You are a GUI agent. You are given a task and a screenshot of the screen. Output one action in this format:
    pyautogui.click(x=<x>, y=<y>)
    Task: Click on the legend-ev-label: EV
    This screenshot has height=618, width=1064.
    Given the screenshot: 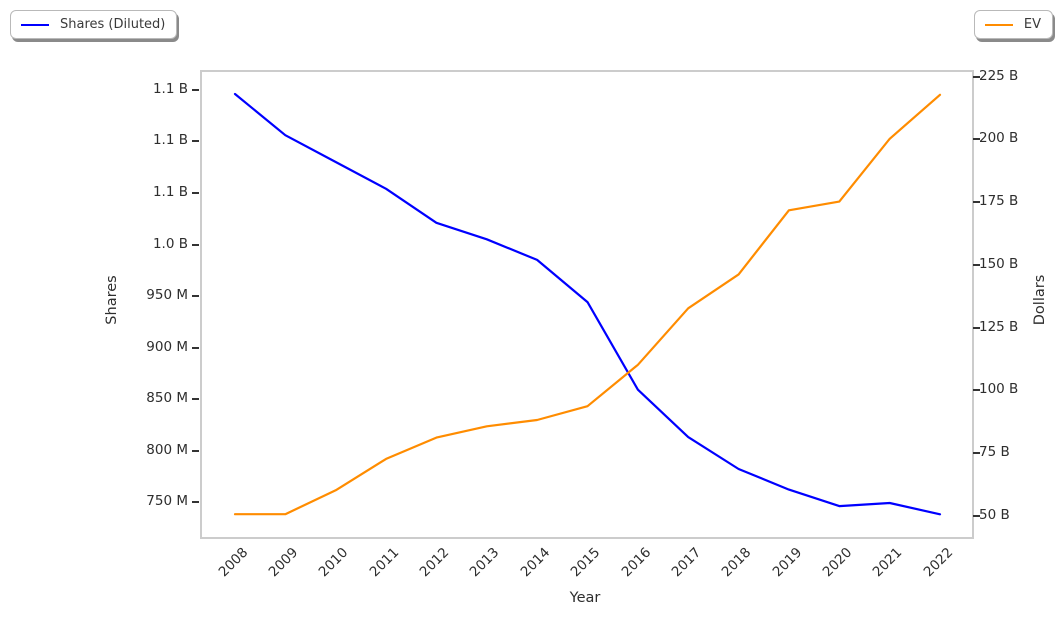 What is the action you would take?
    pyautogui.click(x=1032, y=24)
    